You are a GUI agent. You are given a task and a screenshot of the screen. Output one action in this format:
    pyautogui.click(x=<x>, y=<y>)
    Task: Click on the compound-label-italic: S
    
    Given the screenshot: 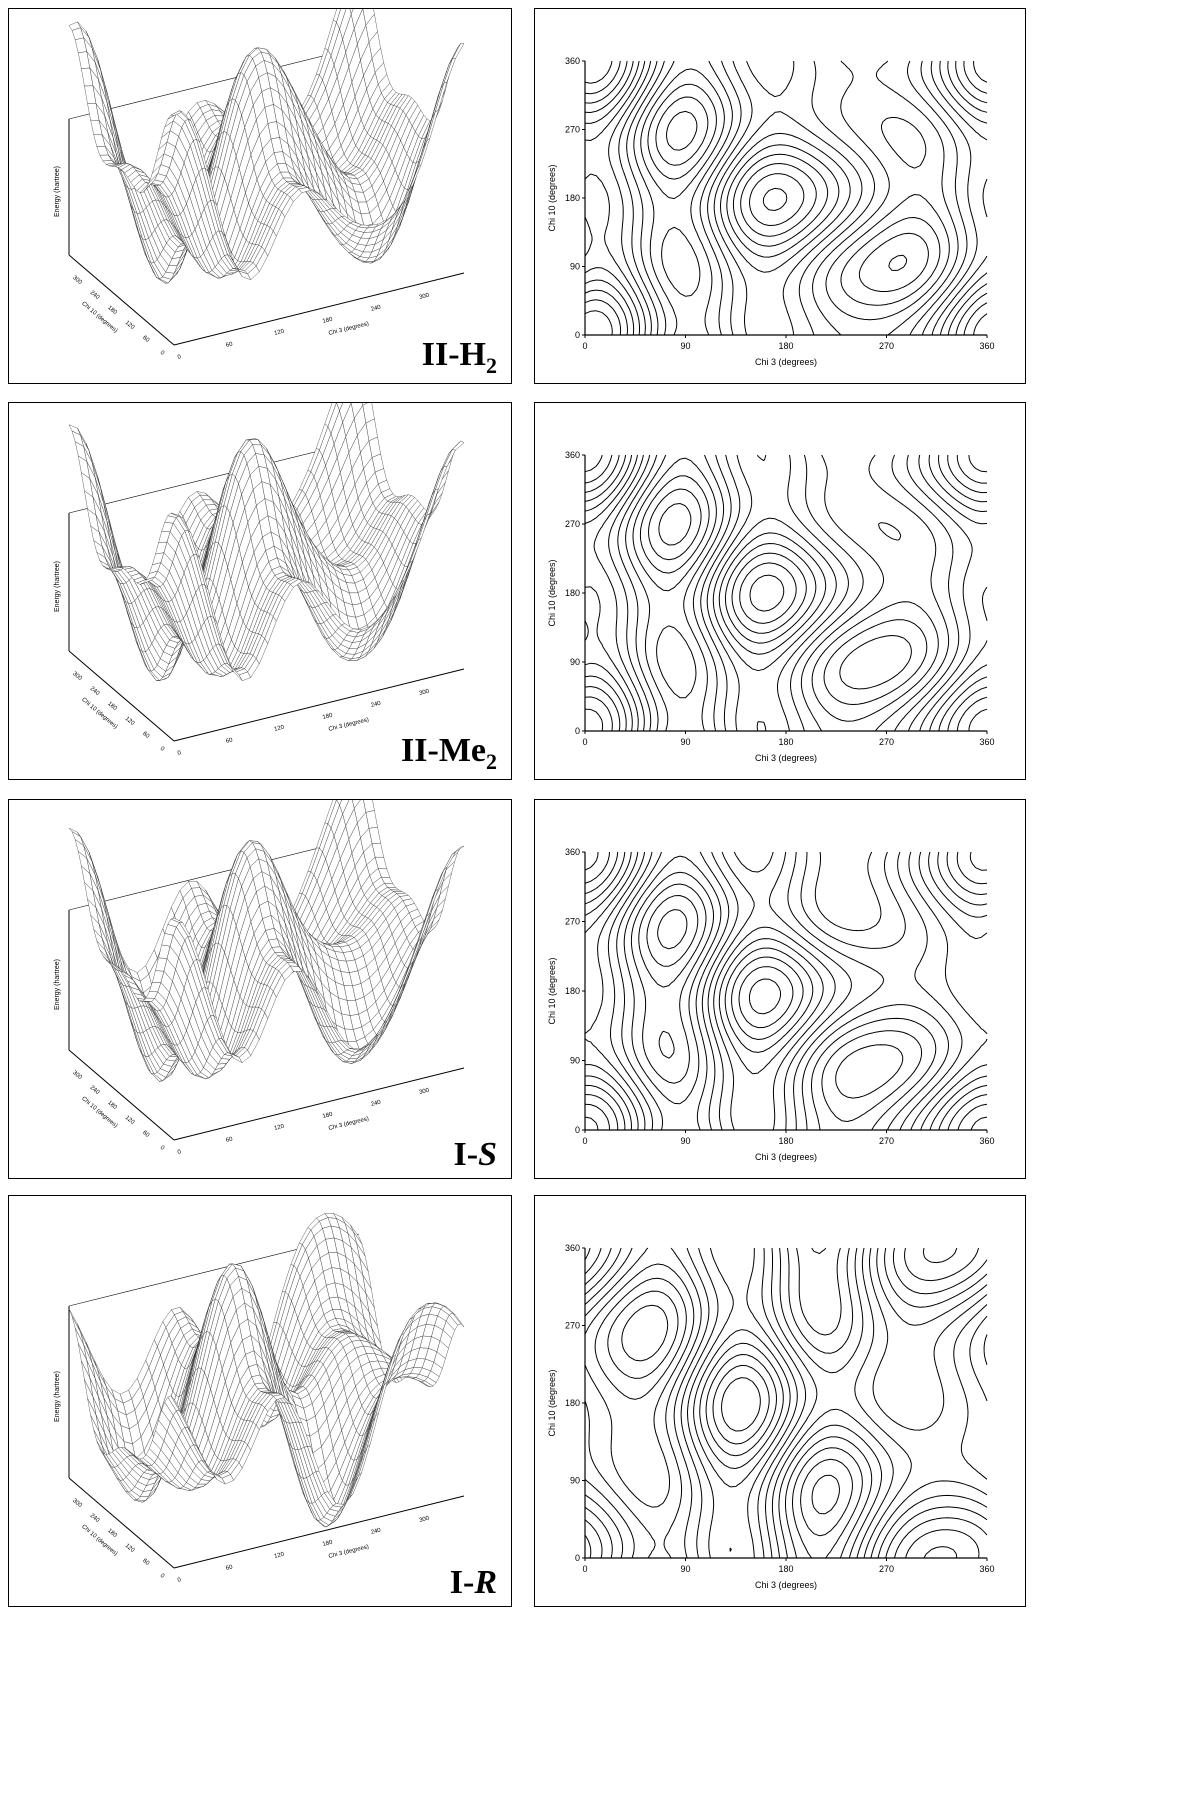 What is the action you would take?
    pyautogui.click(x=487, y=1154)
    